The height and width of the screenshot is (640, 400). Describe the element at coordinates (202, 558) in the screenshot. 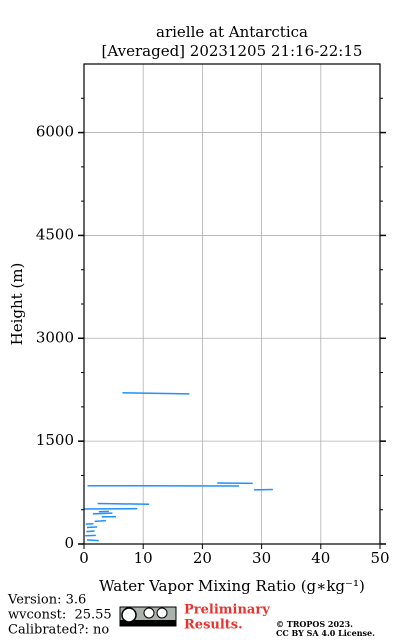

I see `x-tick-label: 20` at that location.